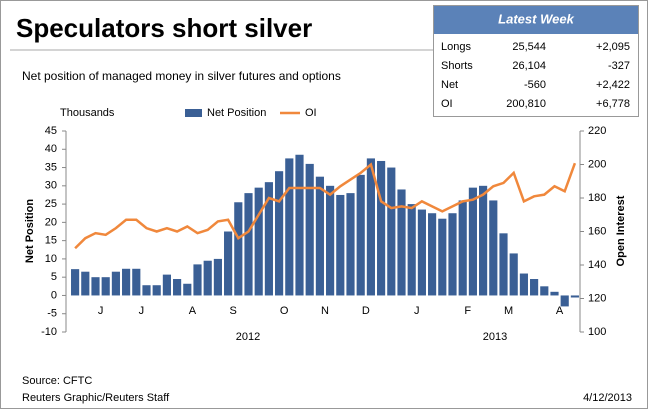 Image resolution: width=649 pixels, height=415 pixels. Describe the element at coordinates (87, 113) in the screenshot. I see `units-label: Thousands` at that location.